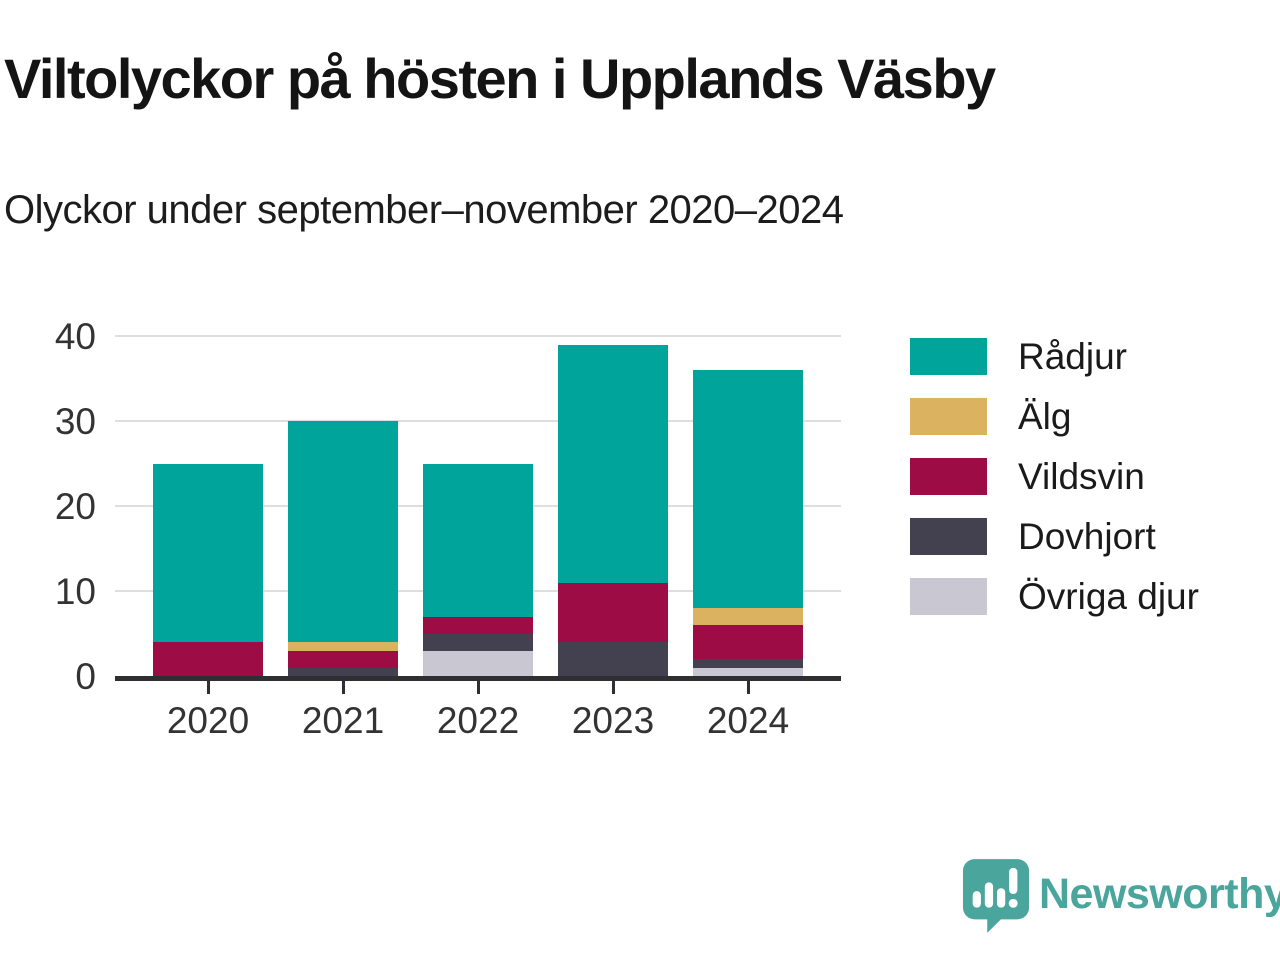 This screenshot has height=960, width=1280. I want to click on legend-row-Rådjur: Rådjur, so click(1054, 356).